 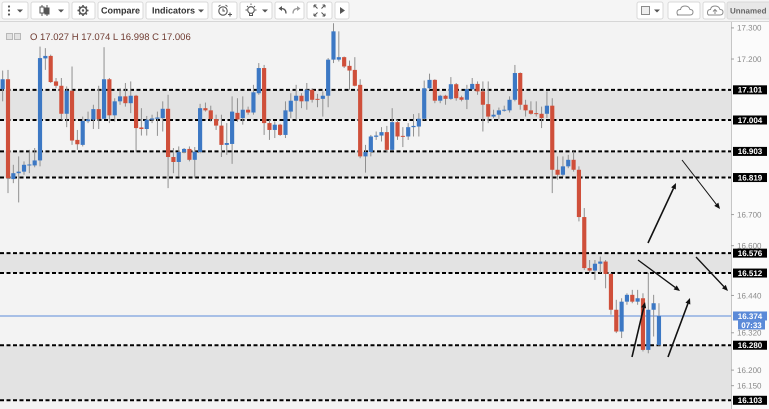 I want to click on y-tick-label: 17.300, so click(x=749, y=28).